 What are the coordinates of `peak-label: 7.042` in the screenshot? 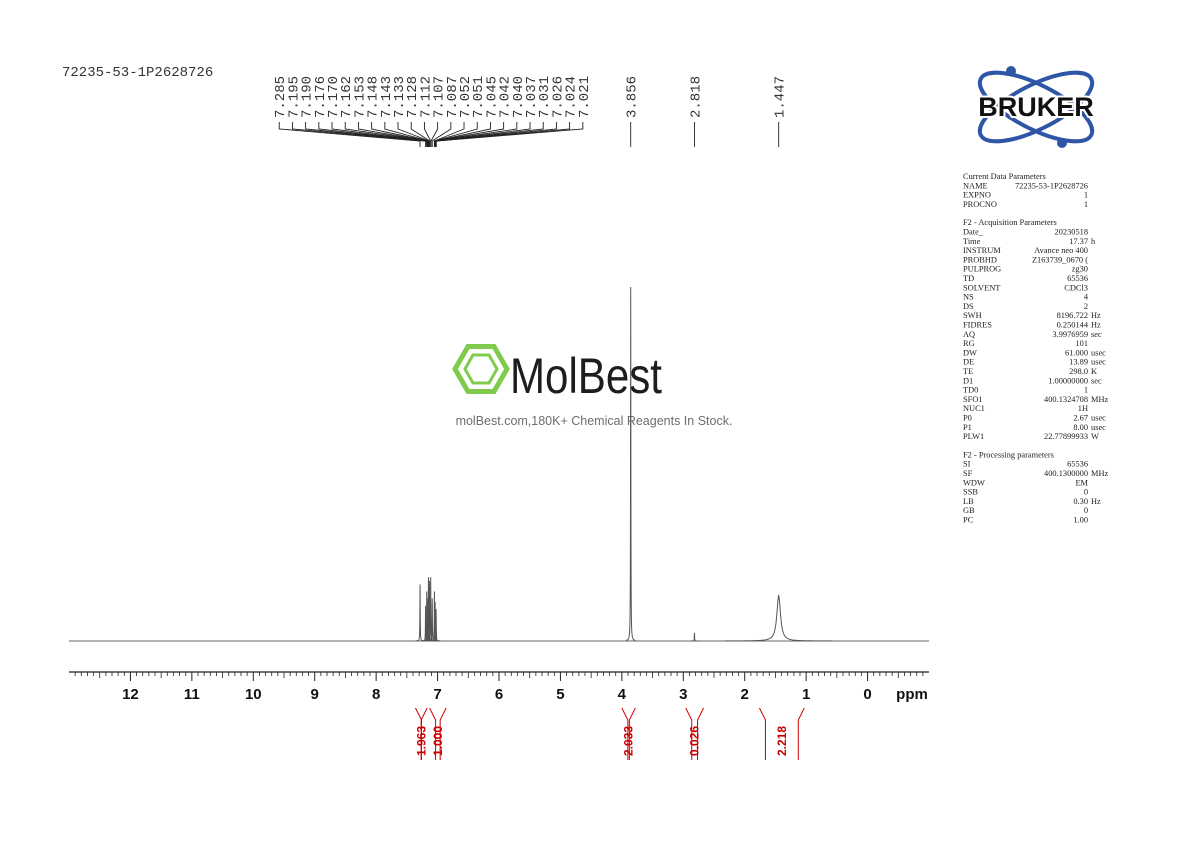 It's located at (506, 97).